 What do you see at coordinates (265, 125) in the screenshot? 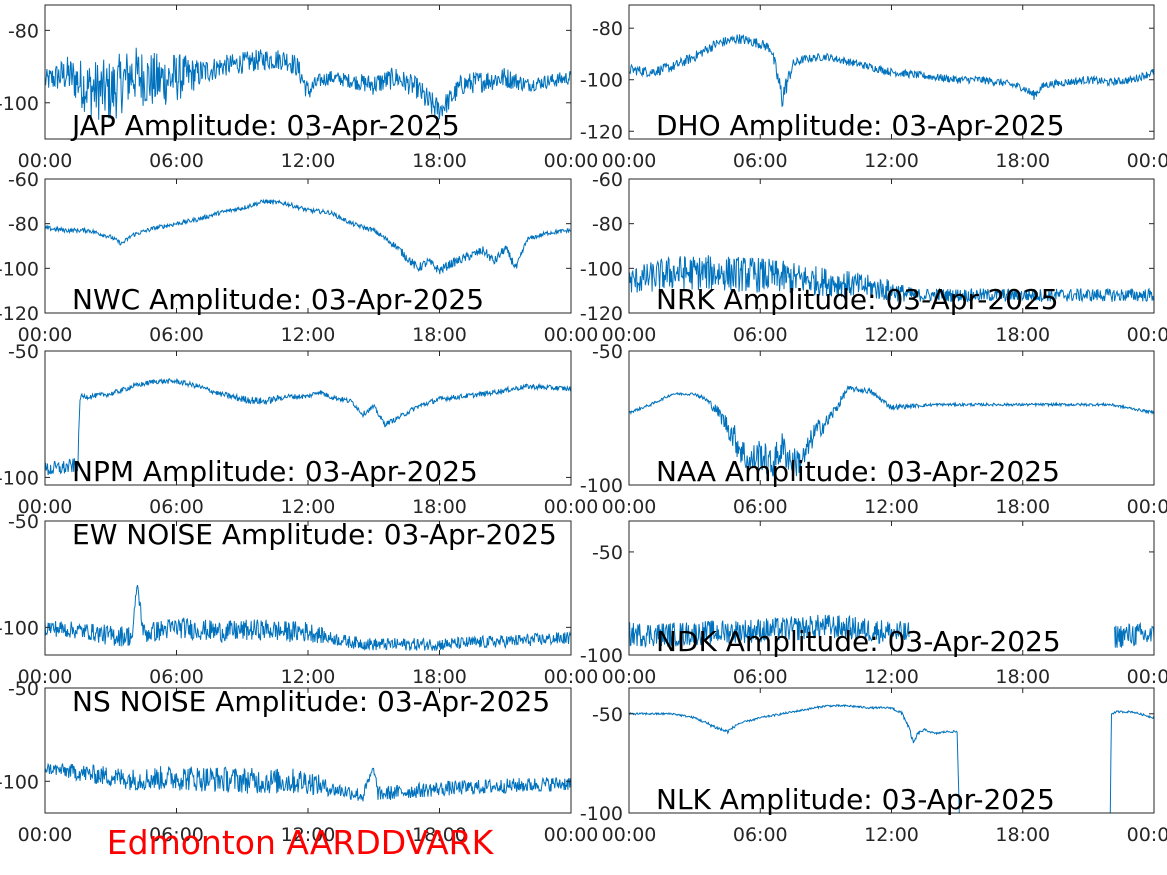
I see `panel-title: JAP Amplitude: 03-Apr-2025` at bounding box center [265, 125].